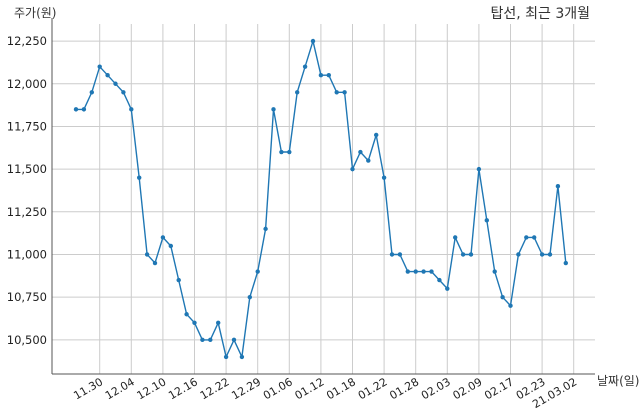 The width and height of the screenshot is (640, 414). What do you see at coordinates (27, 212) in the screenshot?
I see `y-tick-label: 11,250` at bounding box center [27, 212].